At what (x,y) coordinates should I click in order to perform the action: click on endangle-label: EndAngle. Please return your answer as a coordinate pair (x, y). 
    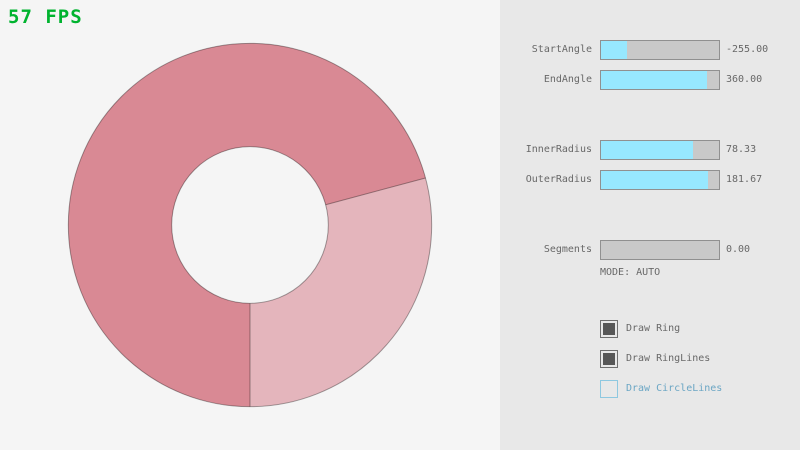
    Looking at the image, I should click on (567, 79).